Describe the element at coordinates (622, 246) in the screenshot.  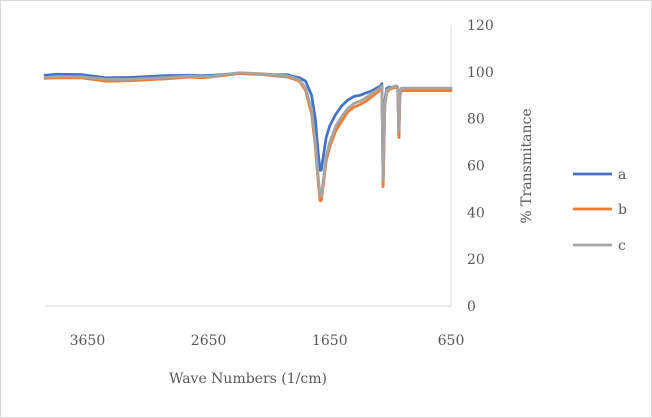
I see `legend-label-c: c` at that location.